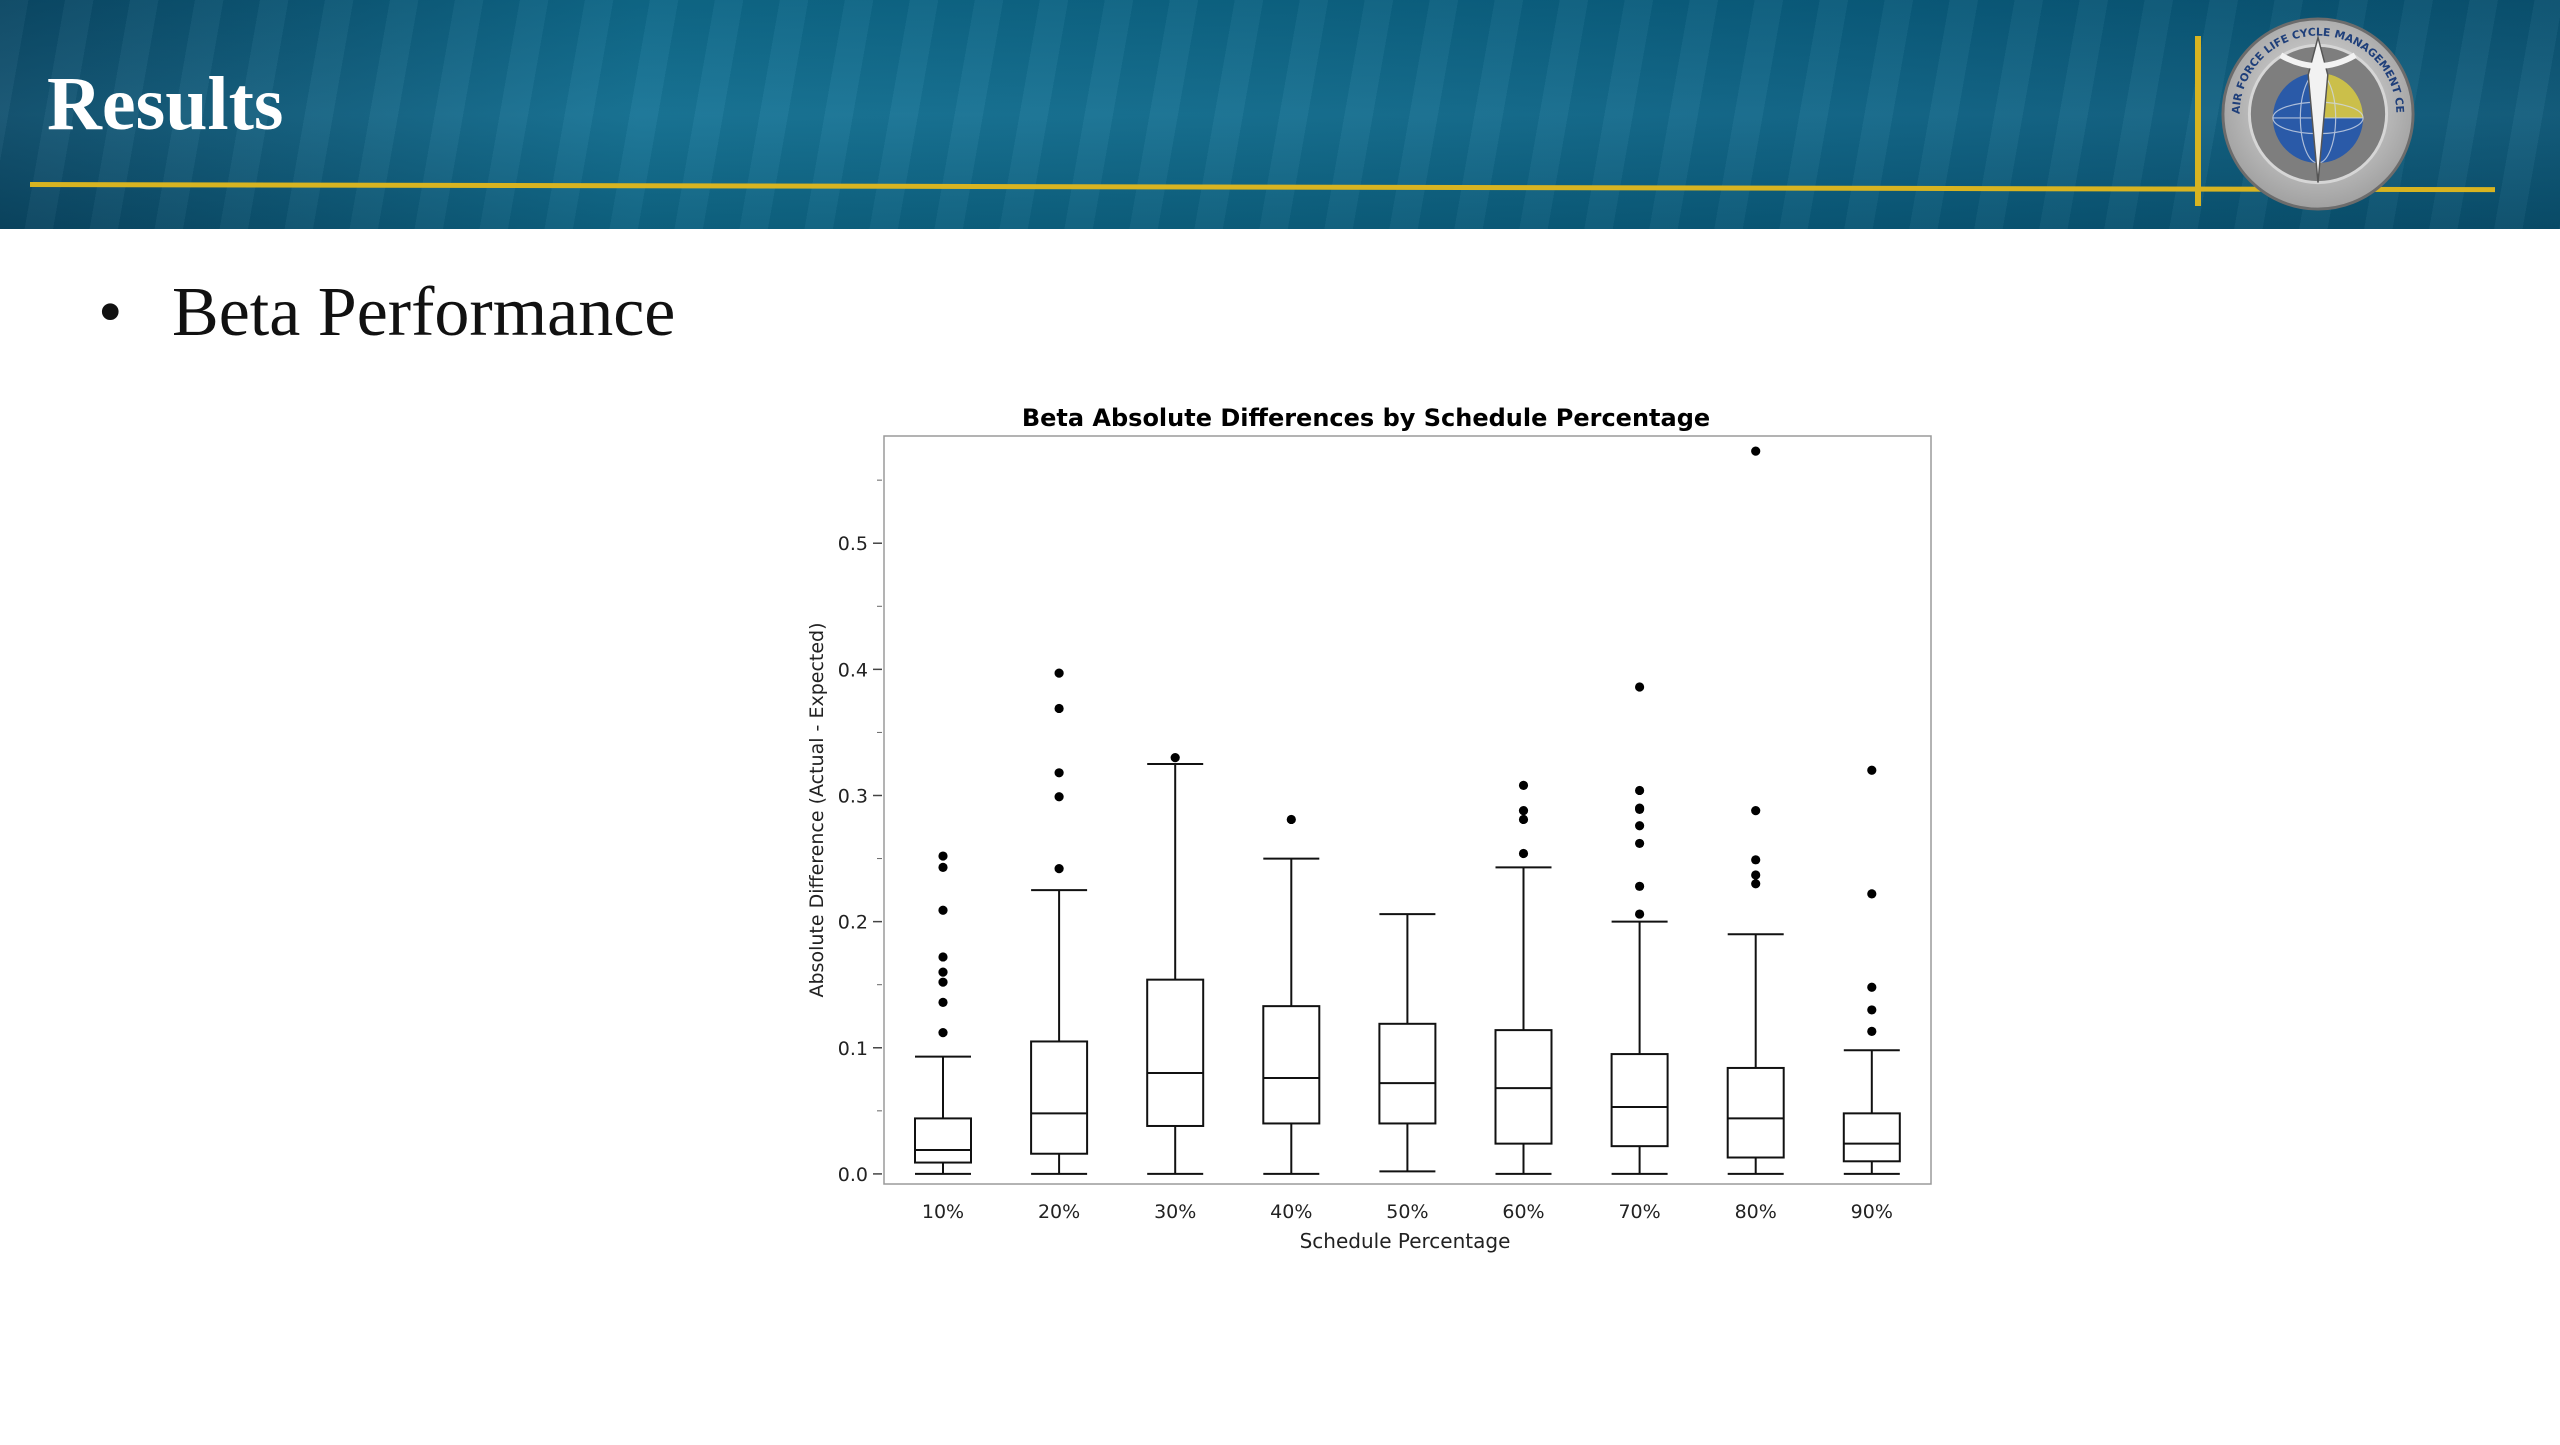 Image resolution: width=2560 pixels, height=1445 pixels. I want to click on box-60pct, so click(1523, 977).